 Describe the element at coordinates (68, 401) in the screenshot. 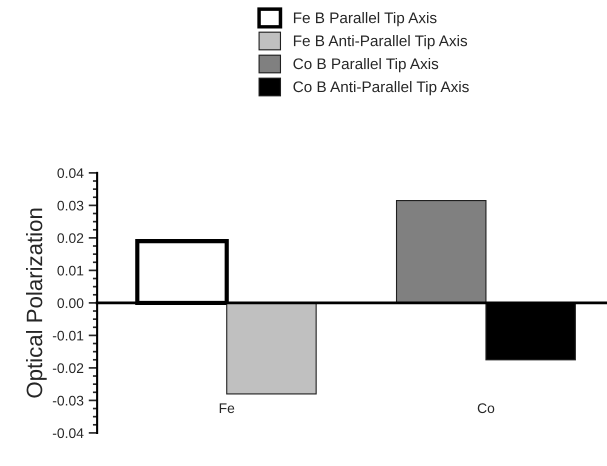

I see `y-tick-label: -0.03` at that location.